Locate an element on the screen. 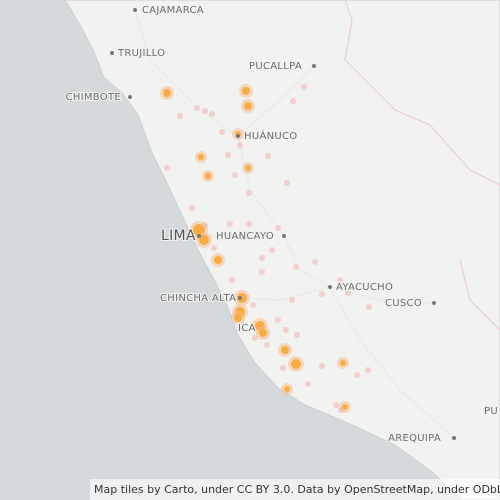 This screenshot has width=500, height=500. city-label: CHIMBOTE is located at coordinates (93, 97).